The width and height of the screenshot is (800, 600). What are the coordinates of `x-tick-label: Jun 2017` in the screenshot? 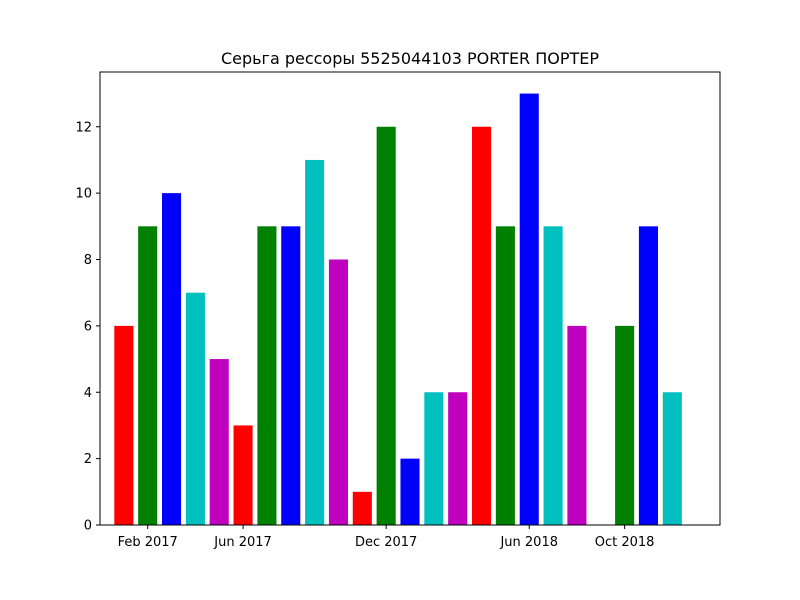 It's located at (242, 542).